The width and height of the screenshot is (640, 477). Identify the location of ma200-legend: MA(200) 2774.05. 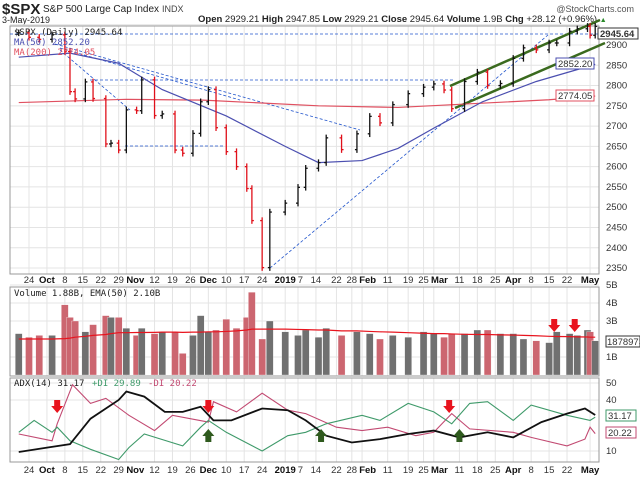
(54, 53).